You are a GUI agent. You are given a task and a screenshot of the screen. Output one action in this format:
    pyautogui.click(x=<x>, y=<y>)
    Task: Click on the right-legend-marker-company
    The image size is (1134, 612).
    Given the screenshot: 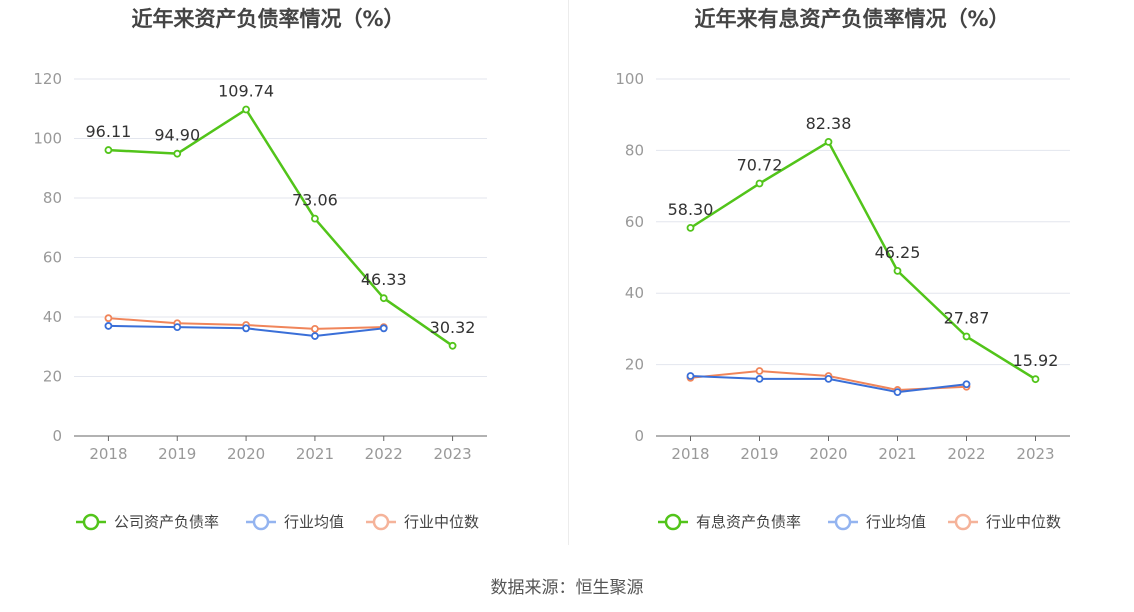 What is the action you would take?
    pyautogui.click(x=673, y=522)
    